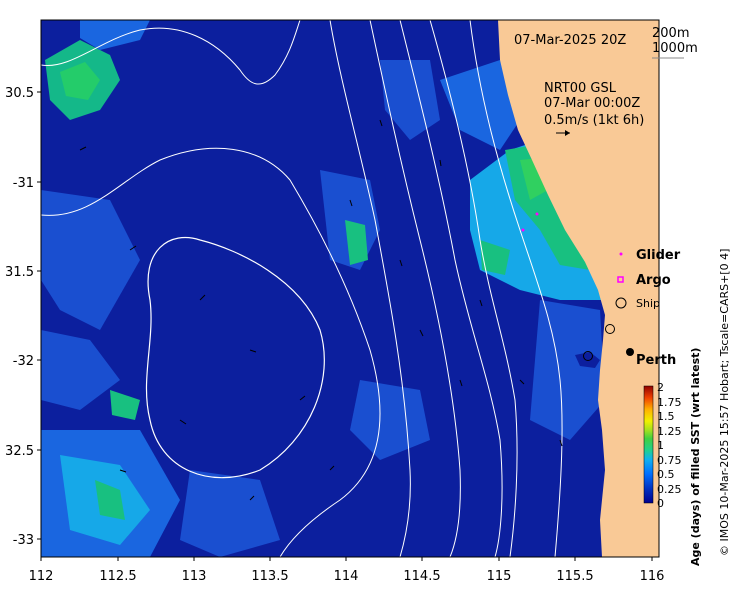 This screenshot has height=592, width=740. Describe the element at coordinates (656, 360) in the screenshot. I see `city-label-perth: Perth` at that location.